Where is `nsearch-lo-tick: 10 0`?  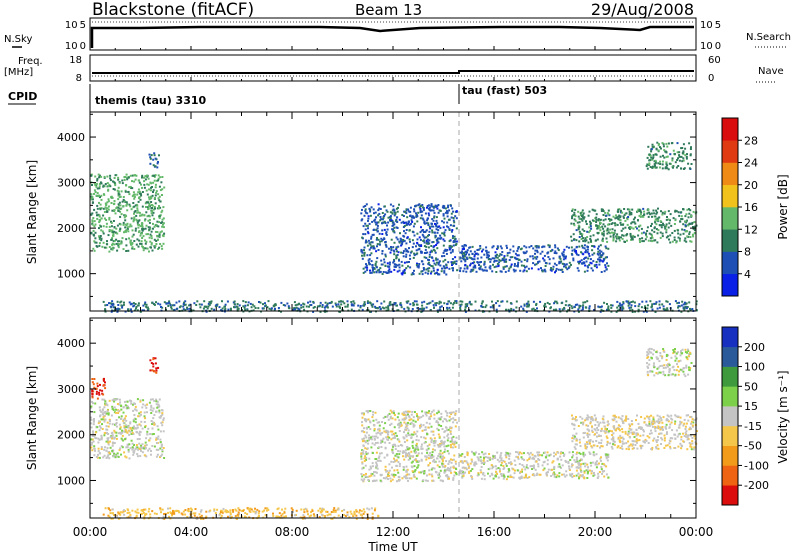
nsearch-lo-tick: 10 0 is located at coordinates (710, 46).